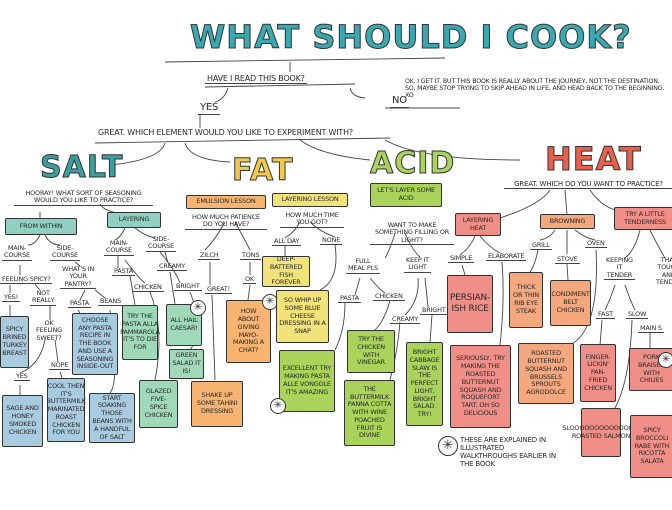 The height and width of the screenshot is (510, 672). What do you see at coordinates (434, 311) in the screenshot?
I see `acid-bright: BRIGHT` at bounding box center [434, 311].